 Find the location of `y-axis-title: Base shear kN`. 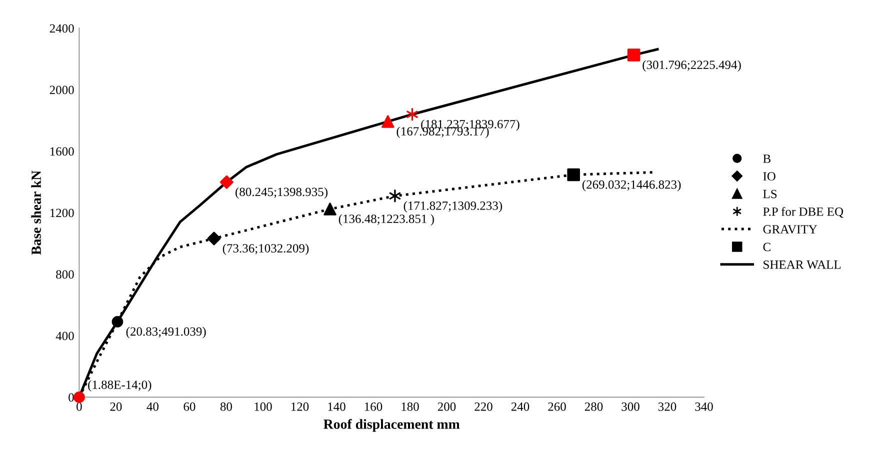

y-axis-title: Base shear kN is located at coordinates (36, 212).